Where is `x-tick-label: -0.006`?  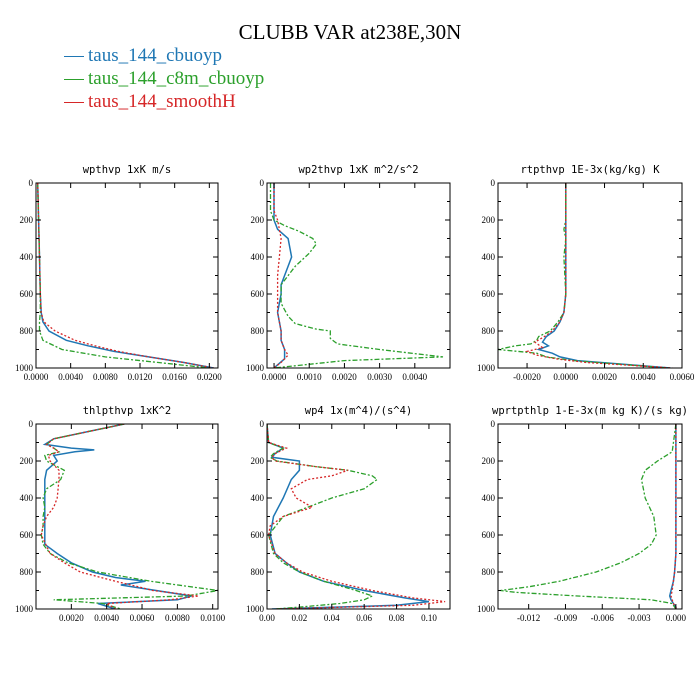
x-tick-label: -0.006 is located at coordinates (603, 618).